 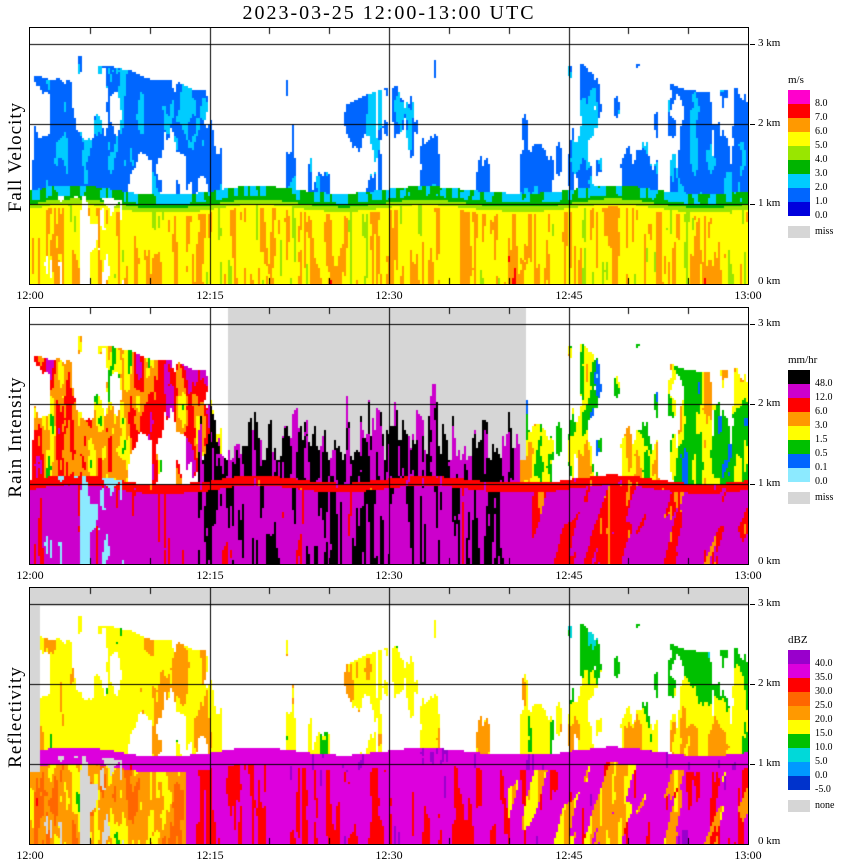 I want to click on colorbar-tick-label: 20.0, so click(x=824, y=719).